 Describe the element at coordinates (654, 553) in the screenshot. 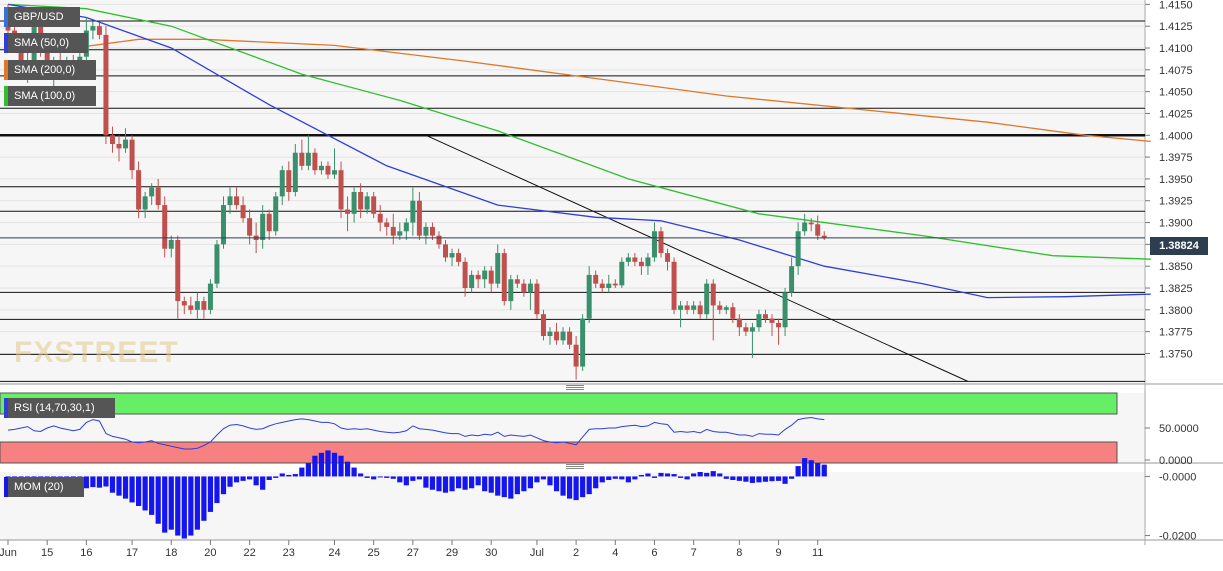

I see `x-tick-label: 6` at that location.